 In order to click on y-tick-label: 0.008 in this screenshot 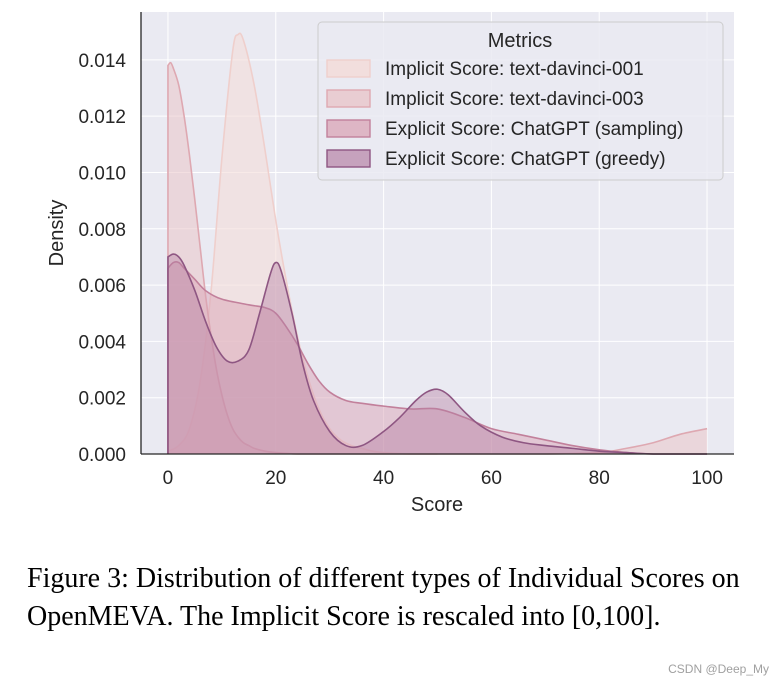, I will do `click(102, 230)`.